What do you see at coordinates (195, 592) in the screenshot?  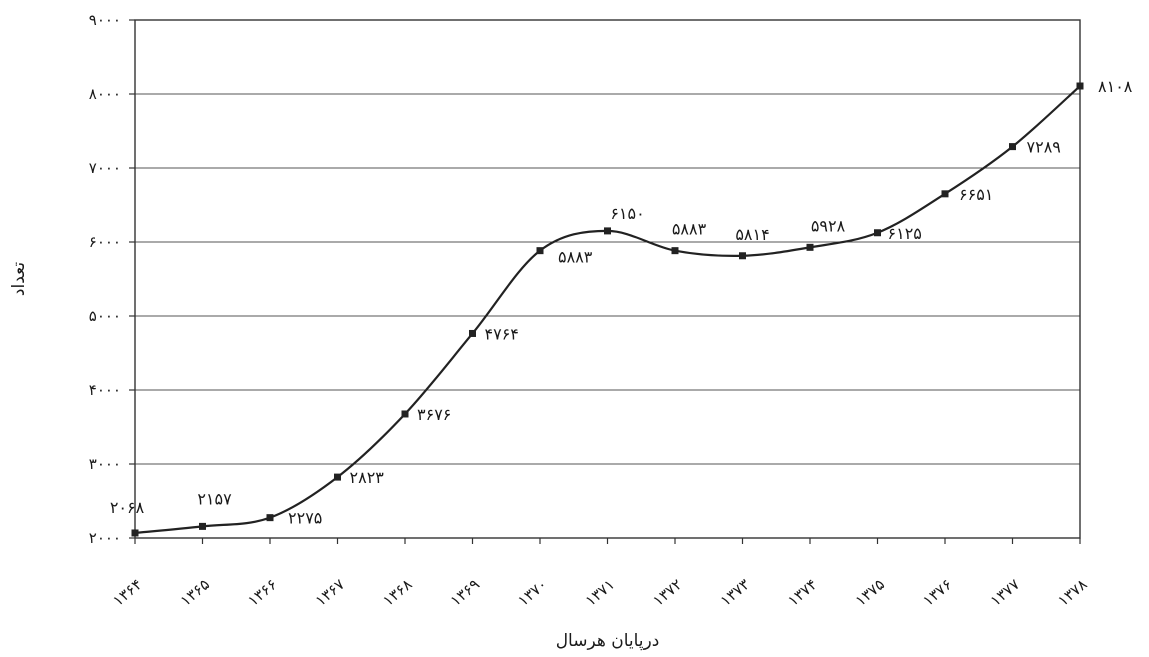 I see `x-tick-label: ۱۳۶۵` at bounding box center [195, 592].